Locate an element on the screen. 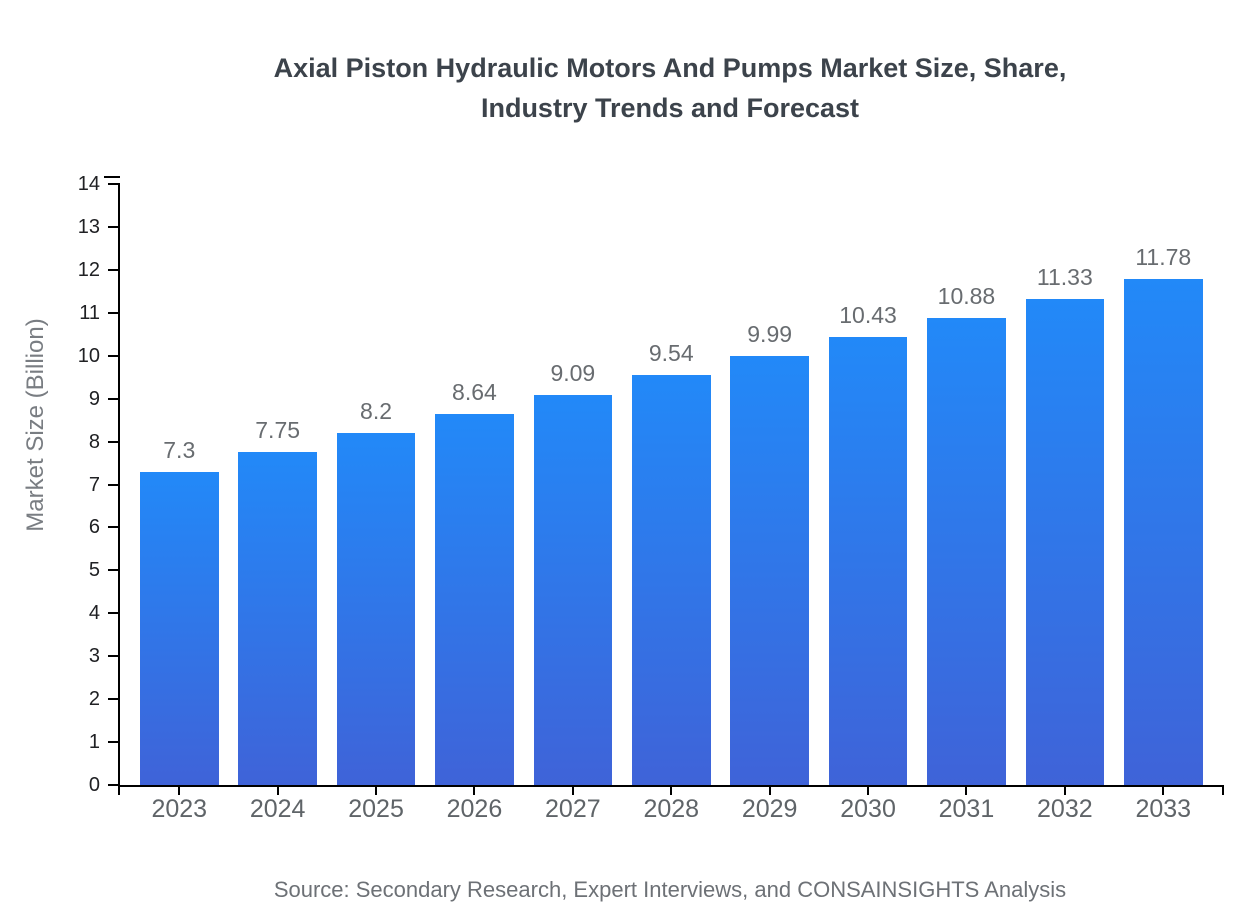 The image size is (1260, 920). y-axis-tick-label: 10 is located at coordinates (88, 355).